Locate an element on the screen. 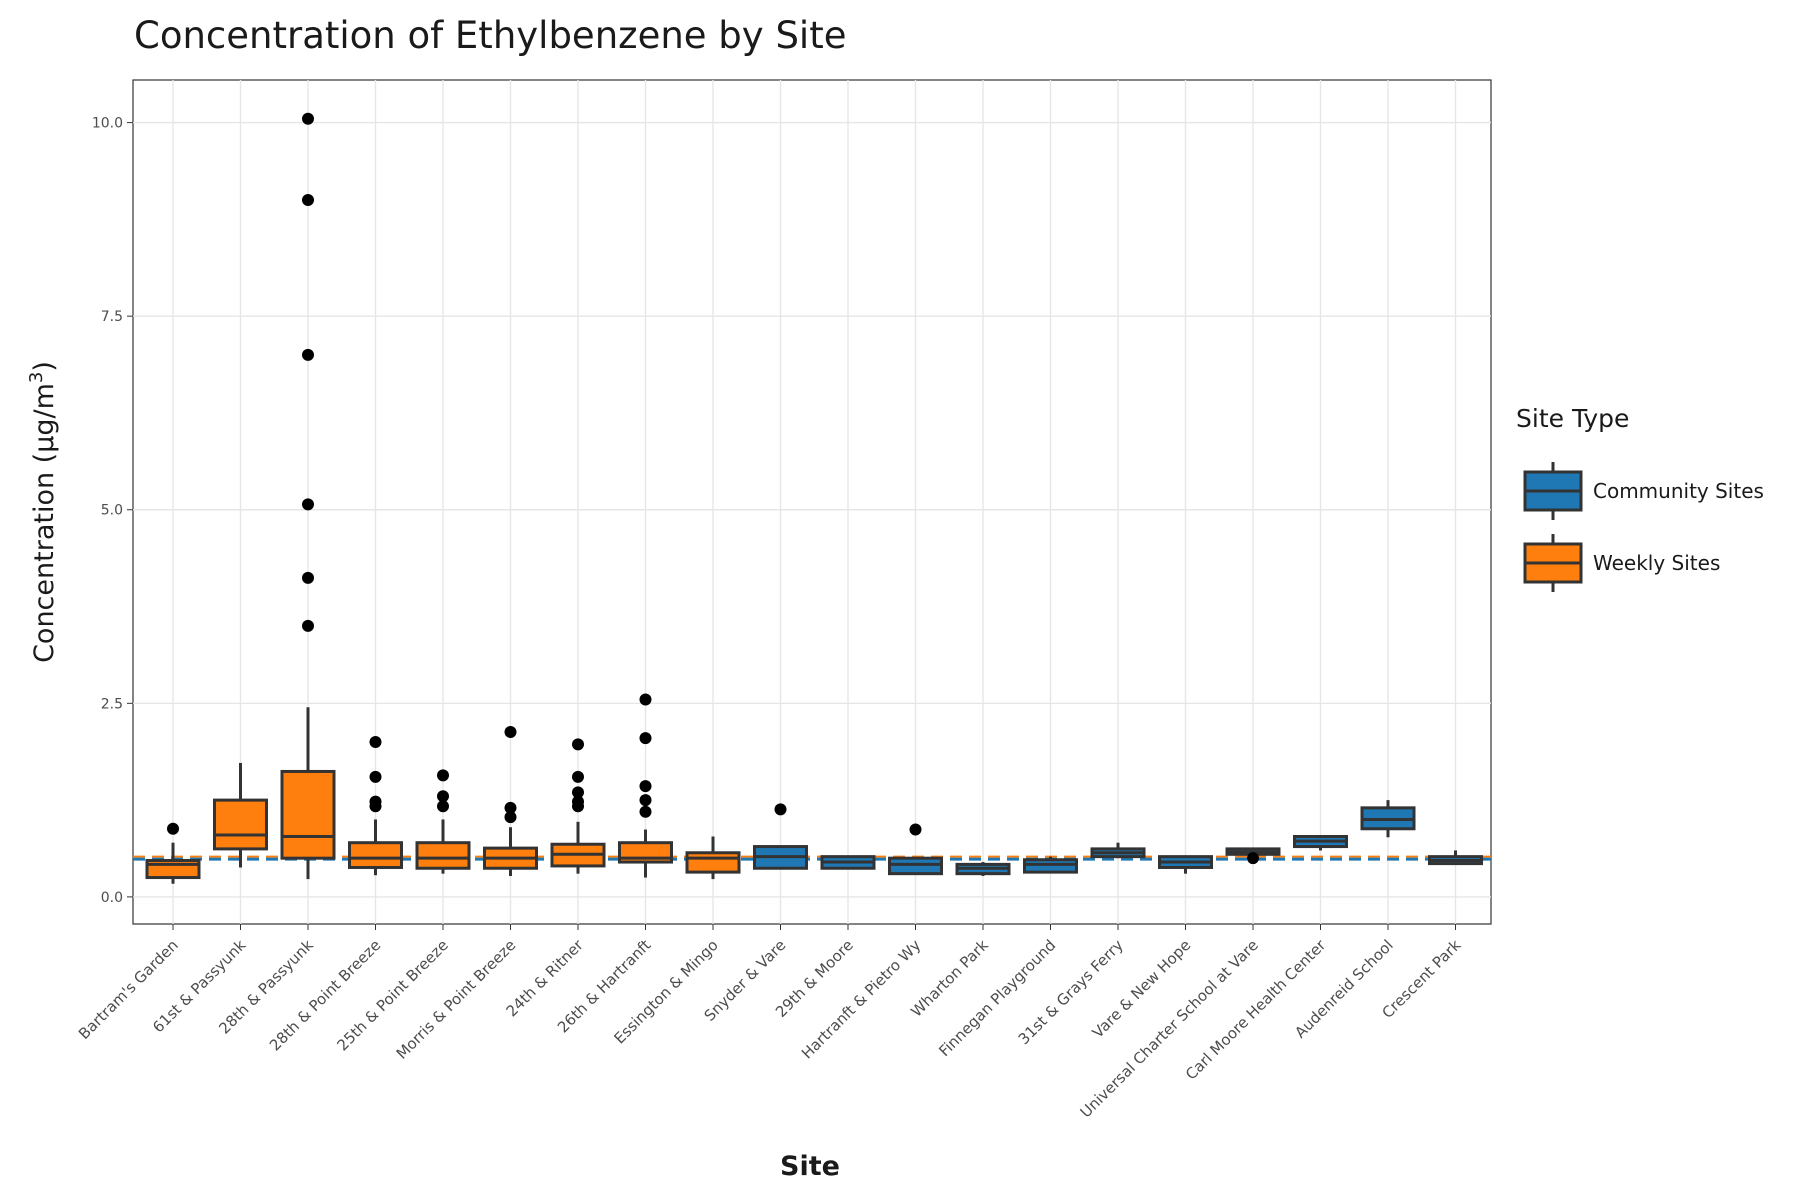  box-61st-passyunk is located at coordinates (240, 815).